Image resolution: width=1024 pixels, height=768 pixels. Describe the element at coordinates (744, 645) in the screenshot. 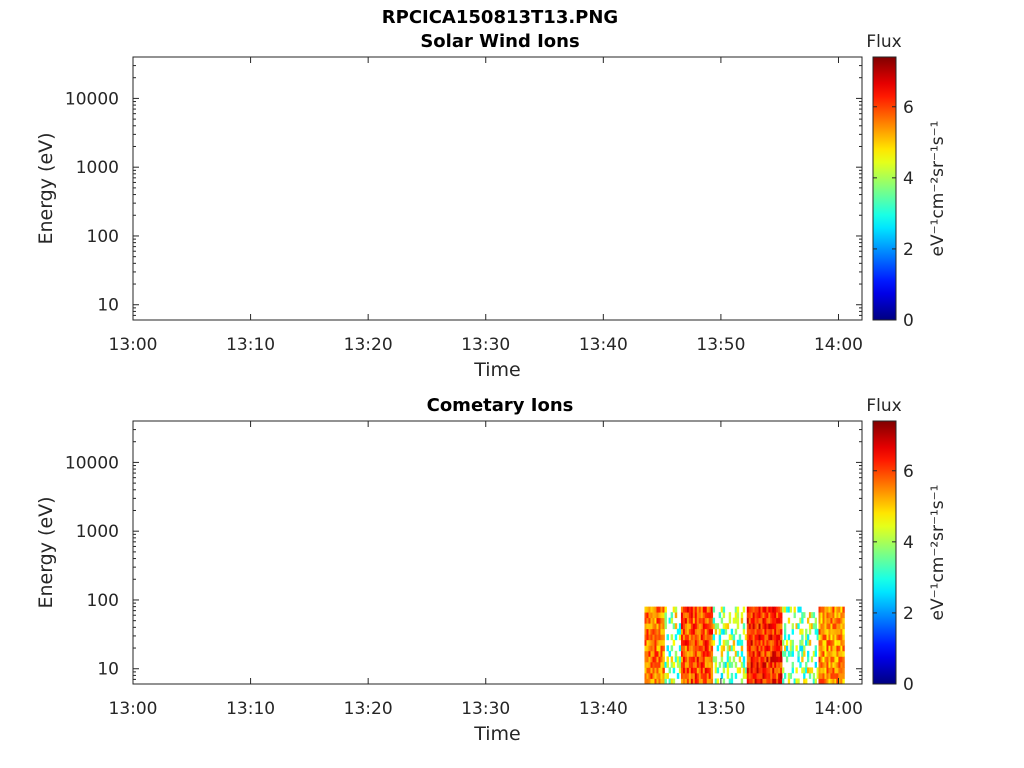

I see `spectrogram-data` at that location.